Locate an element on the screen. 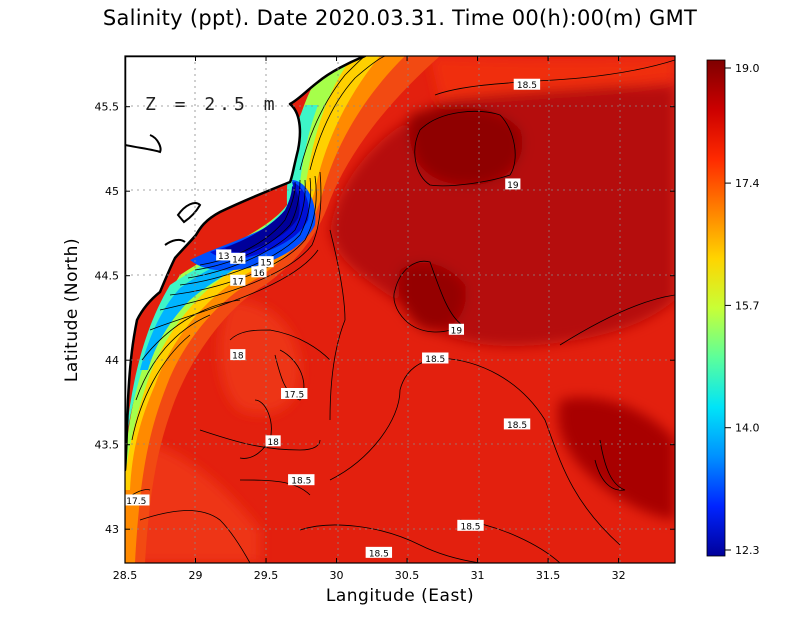 Image resolution: width=800 pixels, height=618 pixels. x-tick-label: 30.5 is located at coordinates (407, 575).